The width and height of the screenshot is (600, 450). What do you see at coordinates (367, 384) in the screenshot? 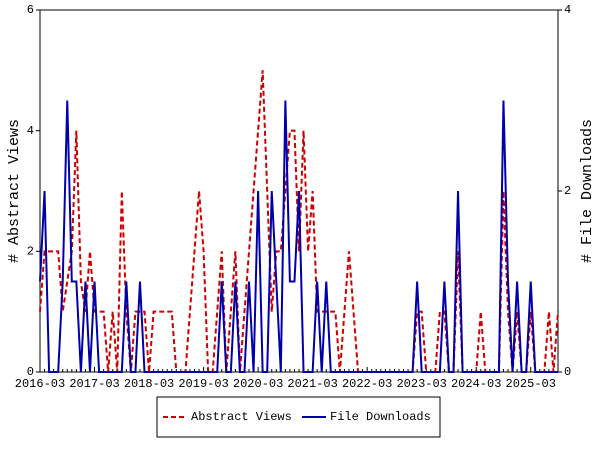
I see `x-tick-label: 2022-03` at bounding box center [367, 384].